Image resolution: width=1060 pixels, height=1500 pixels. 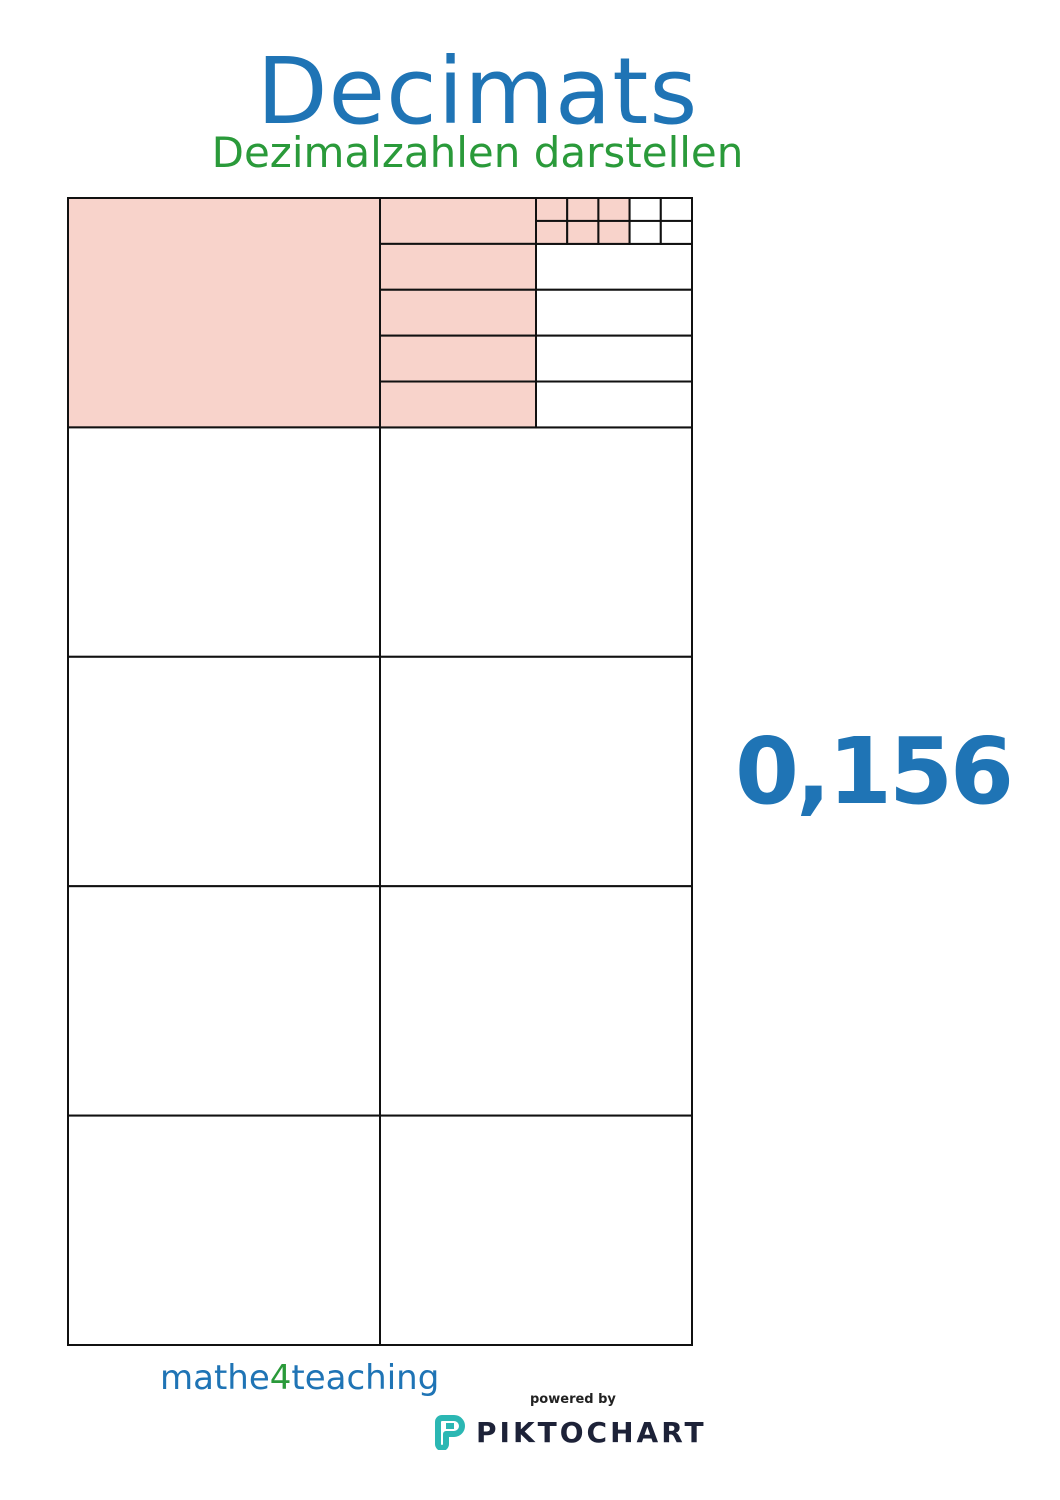 I want to click on piktochart-logo: PIKTOCHART, so click(x=569, y=1432).